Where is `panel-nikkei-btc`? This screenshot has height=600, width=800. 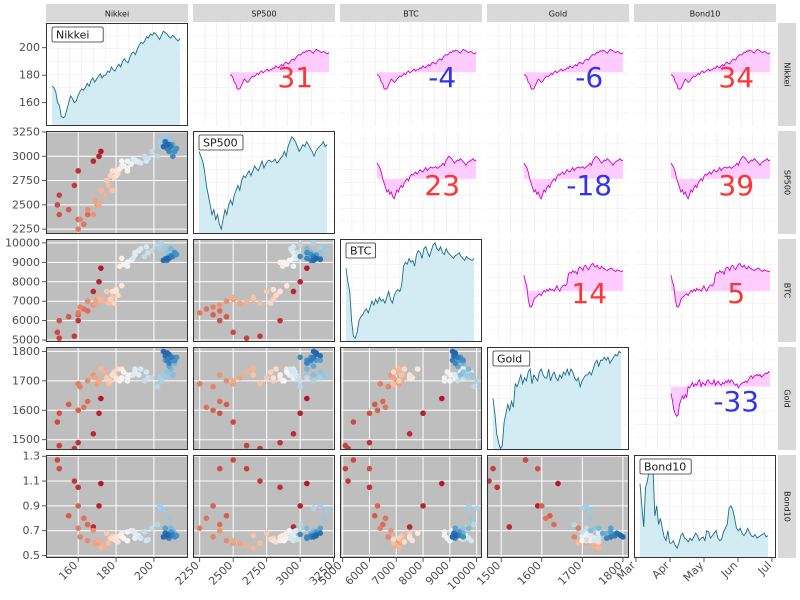 panel-nikkei-btc is located at coordinates (411, 74).